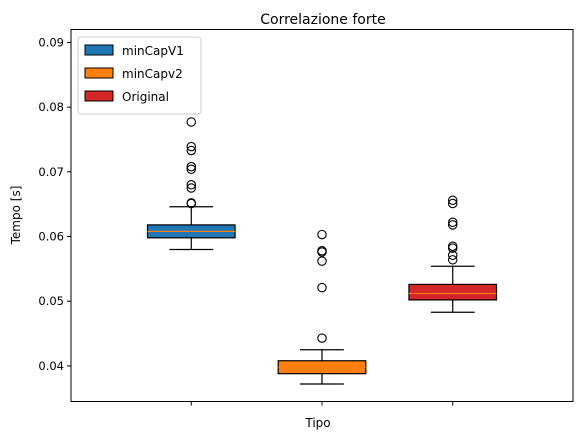 This screenshot has width=576, height=445. What do you see at coordinates (16, 216) in the screenshot?
I see `y-axis-label: Tempo [s]` at bounding box center [16, 216].